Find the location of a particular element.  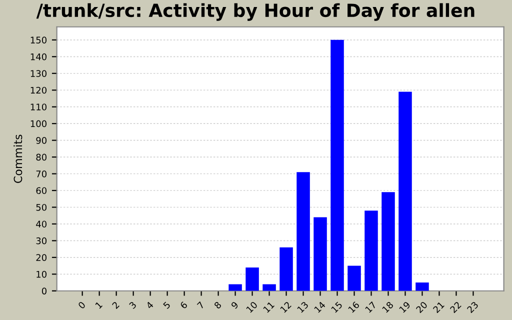

x-tick-label: 11 is located at coordinates (269, 307).